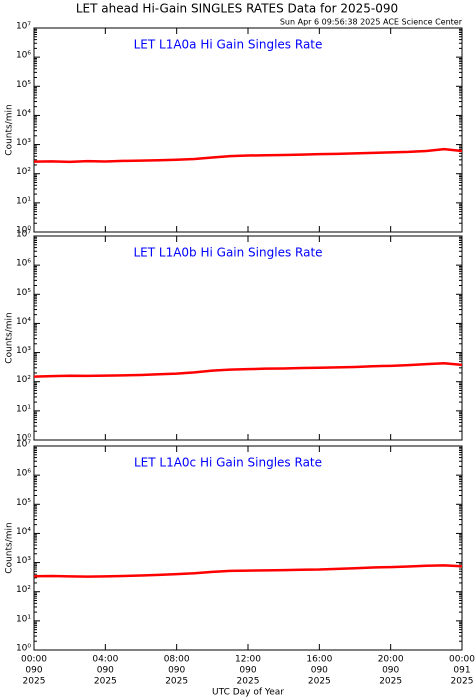 The width and height of the screenshot is (475, 700). Describe the element at coordinates (461, 671) in the screenshot. I see `x-tick-day: 091` at that location.